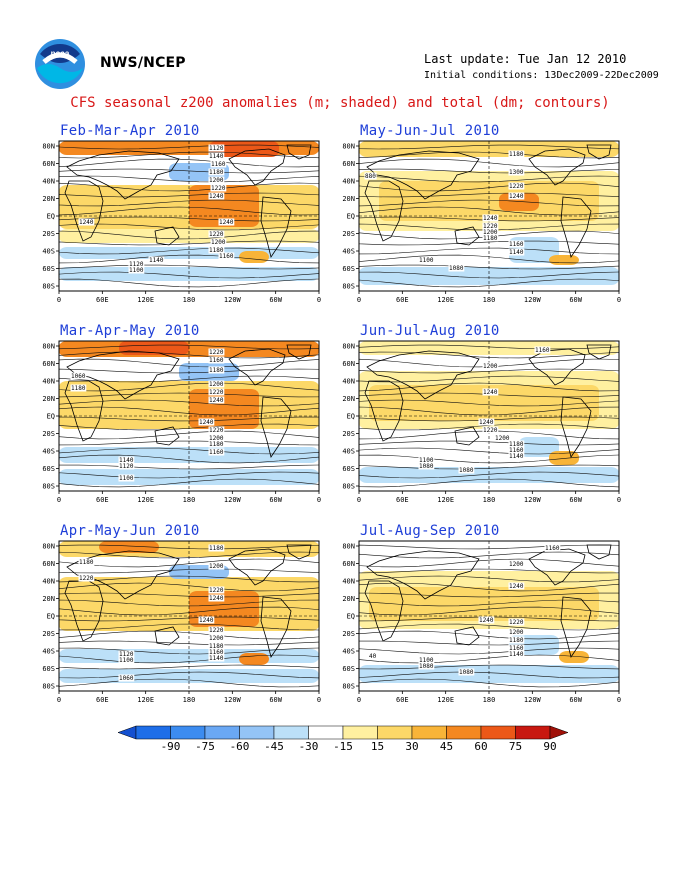  Describe the element at coordinates (411, 746) in the screenshot. I see `colorbar-label: 30` at that location.